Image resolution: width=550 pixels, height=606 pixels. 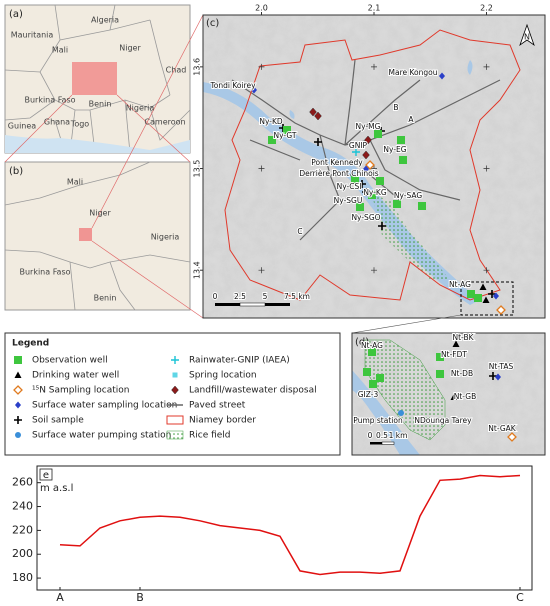 I want to click on place-label: Tondi Koirey, so click(x=232, y=85).